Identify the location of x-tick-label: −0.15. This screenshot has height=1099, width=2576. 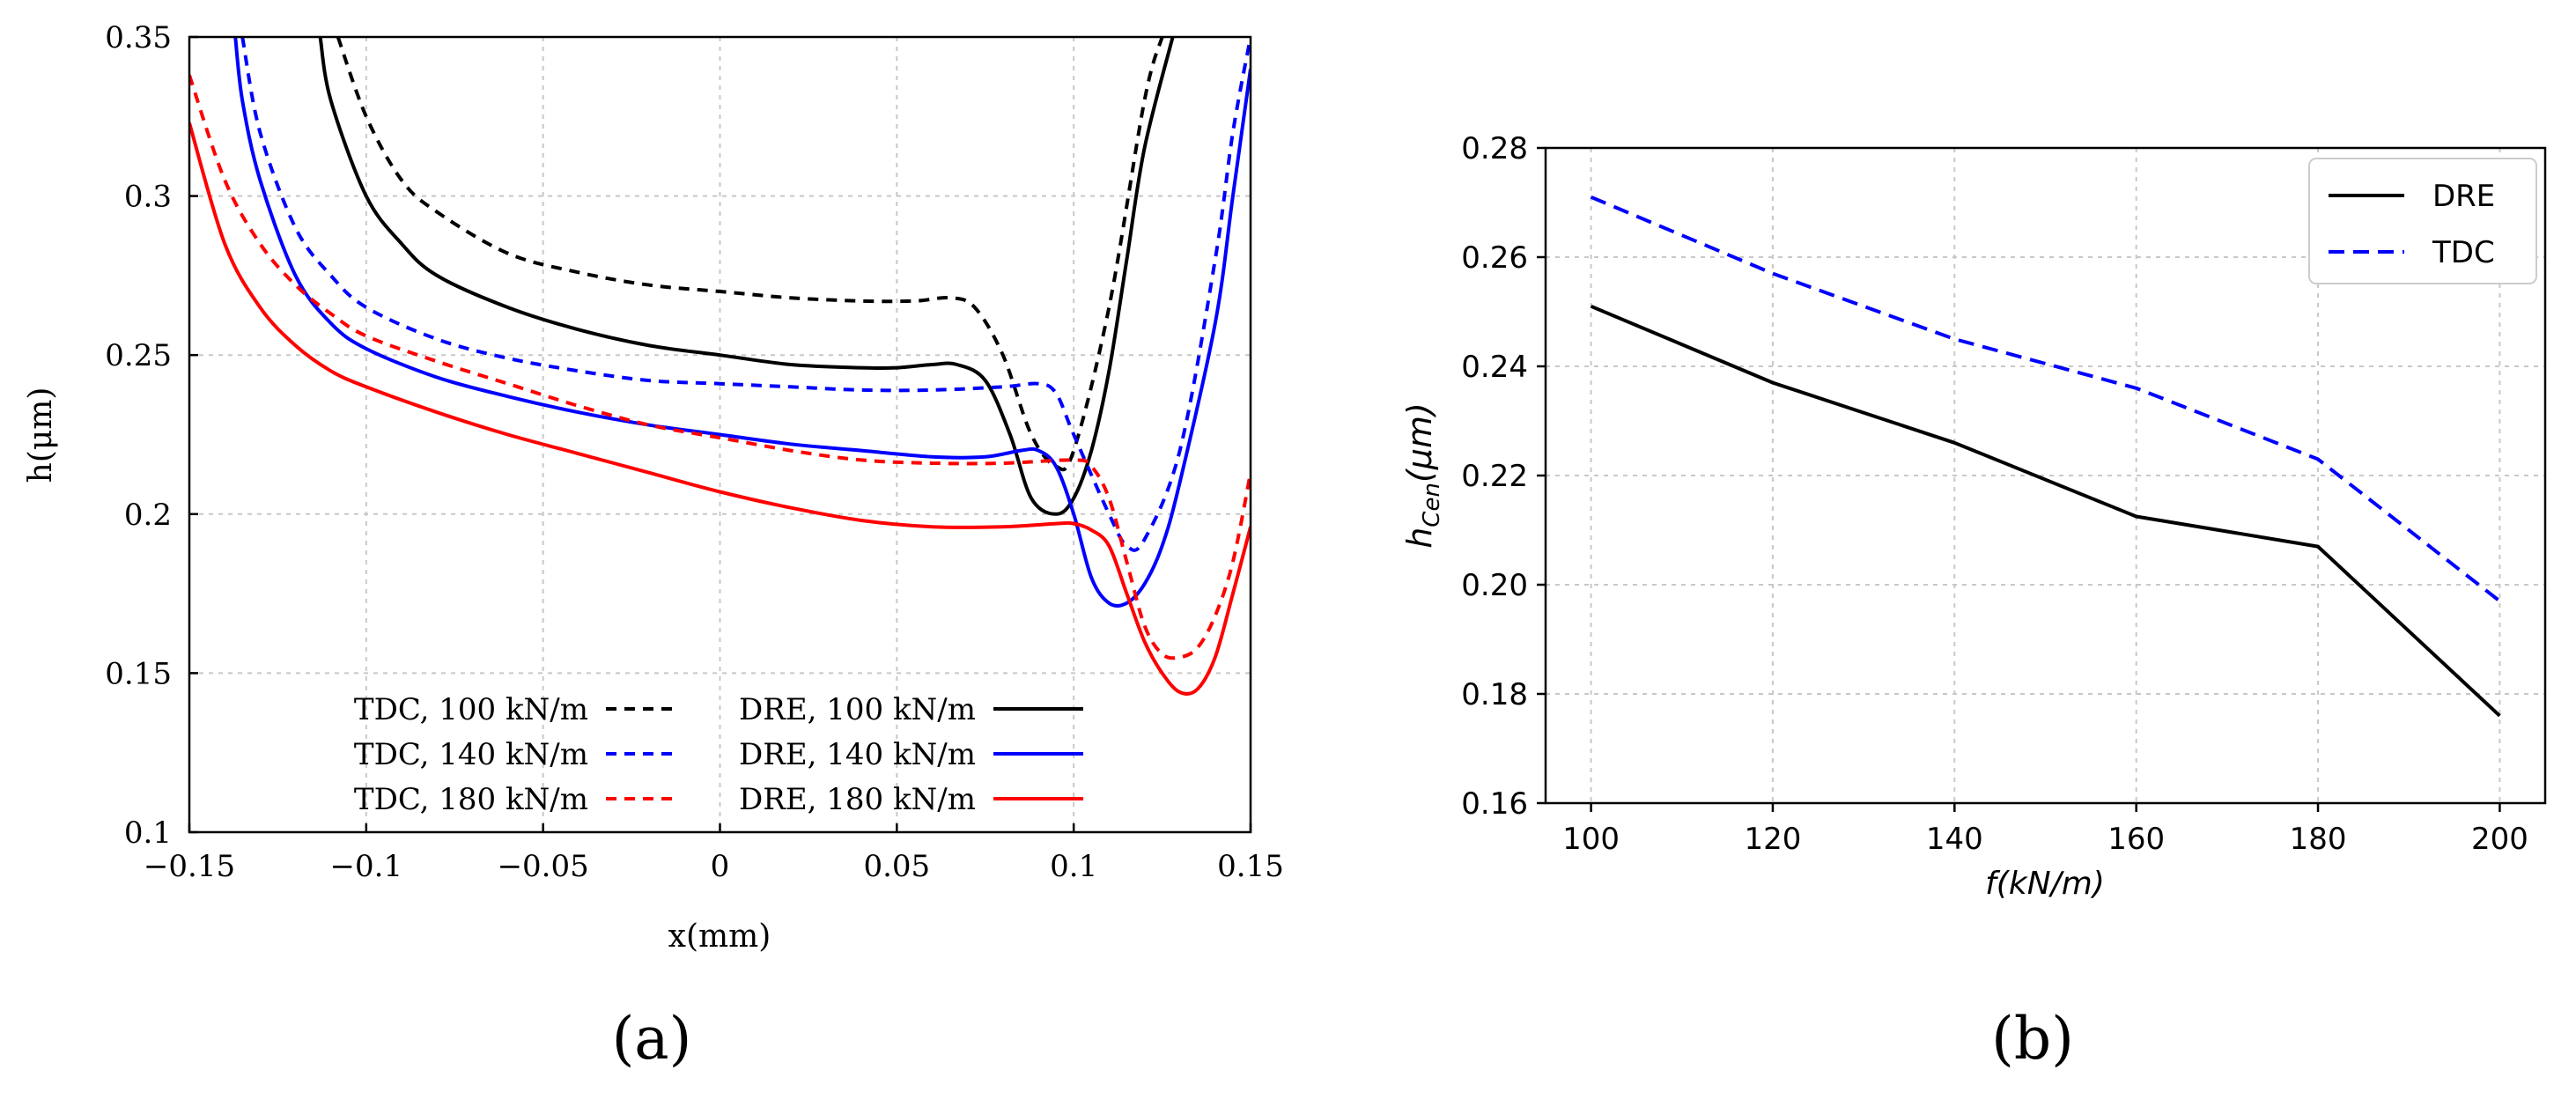
(189, 866).